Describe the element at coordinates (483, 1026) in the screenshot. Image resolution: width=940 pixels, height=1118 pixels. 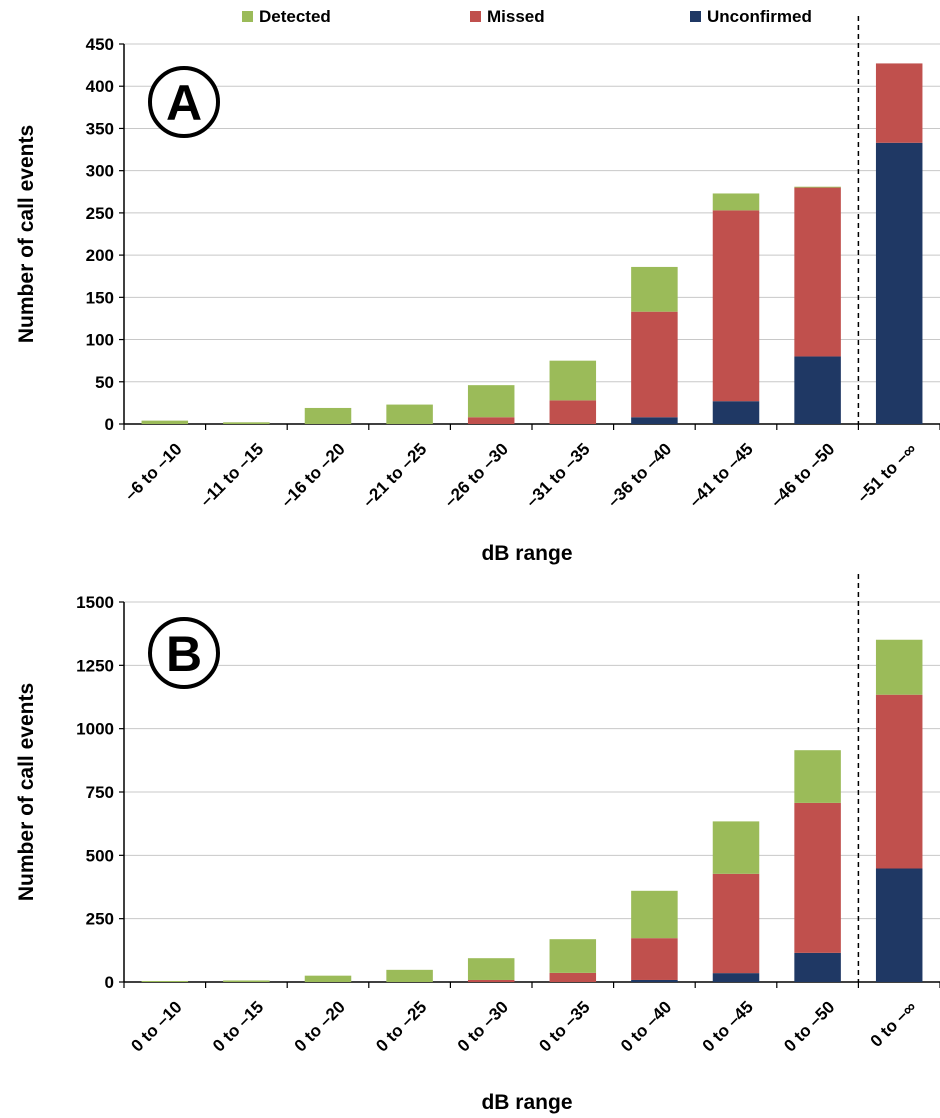
I see `x-tick-label: 0 to –30` at that location.